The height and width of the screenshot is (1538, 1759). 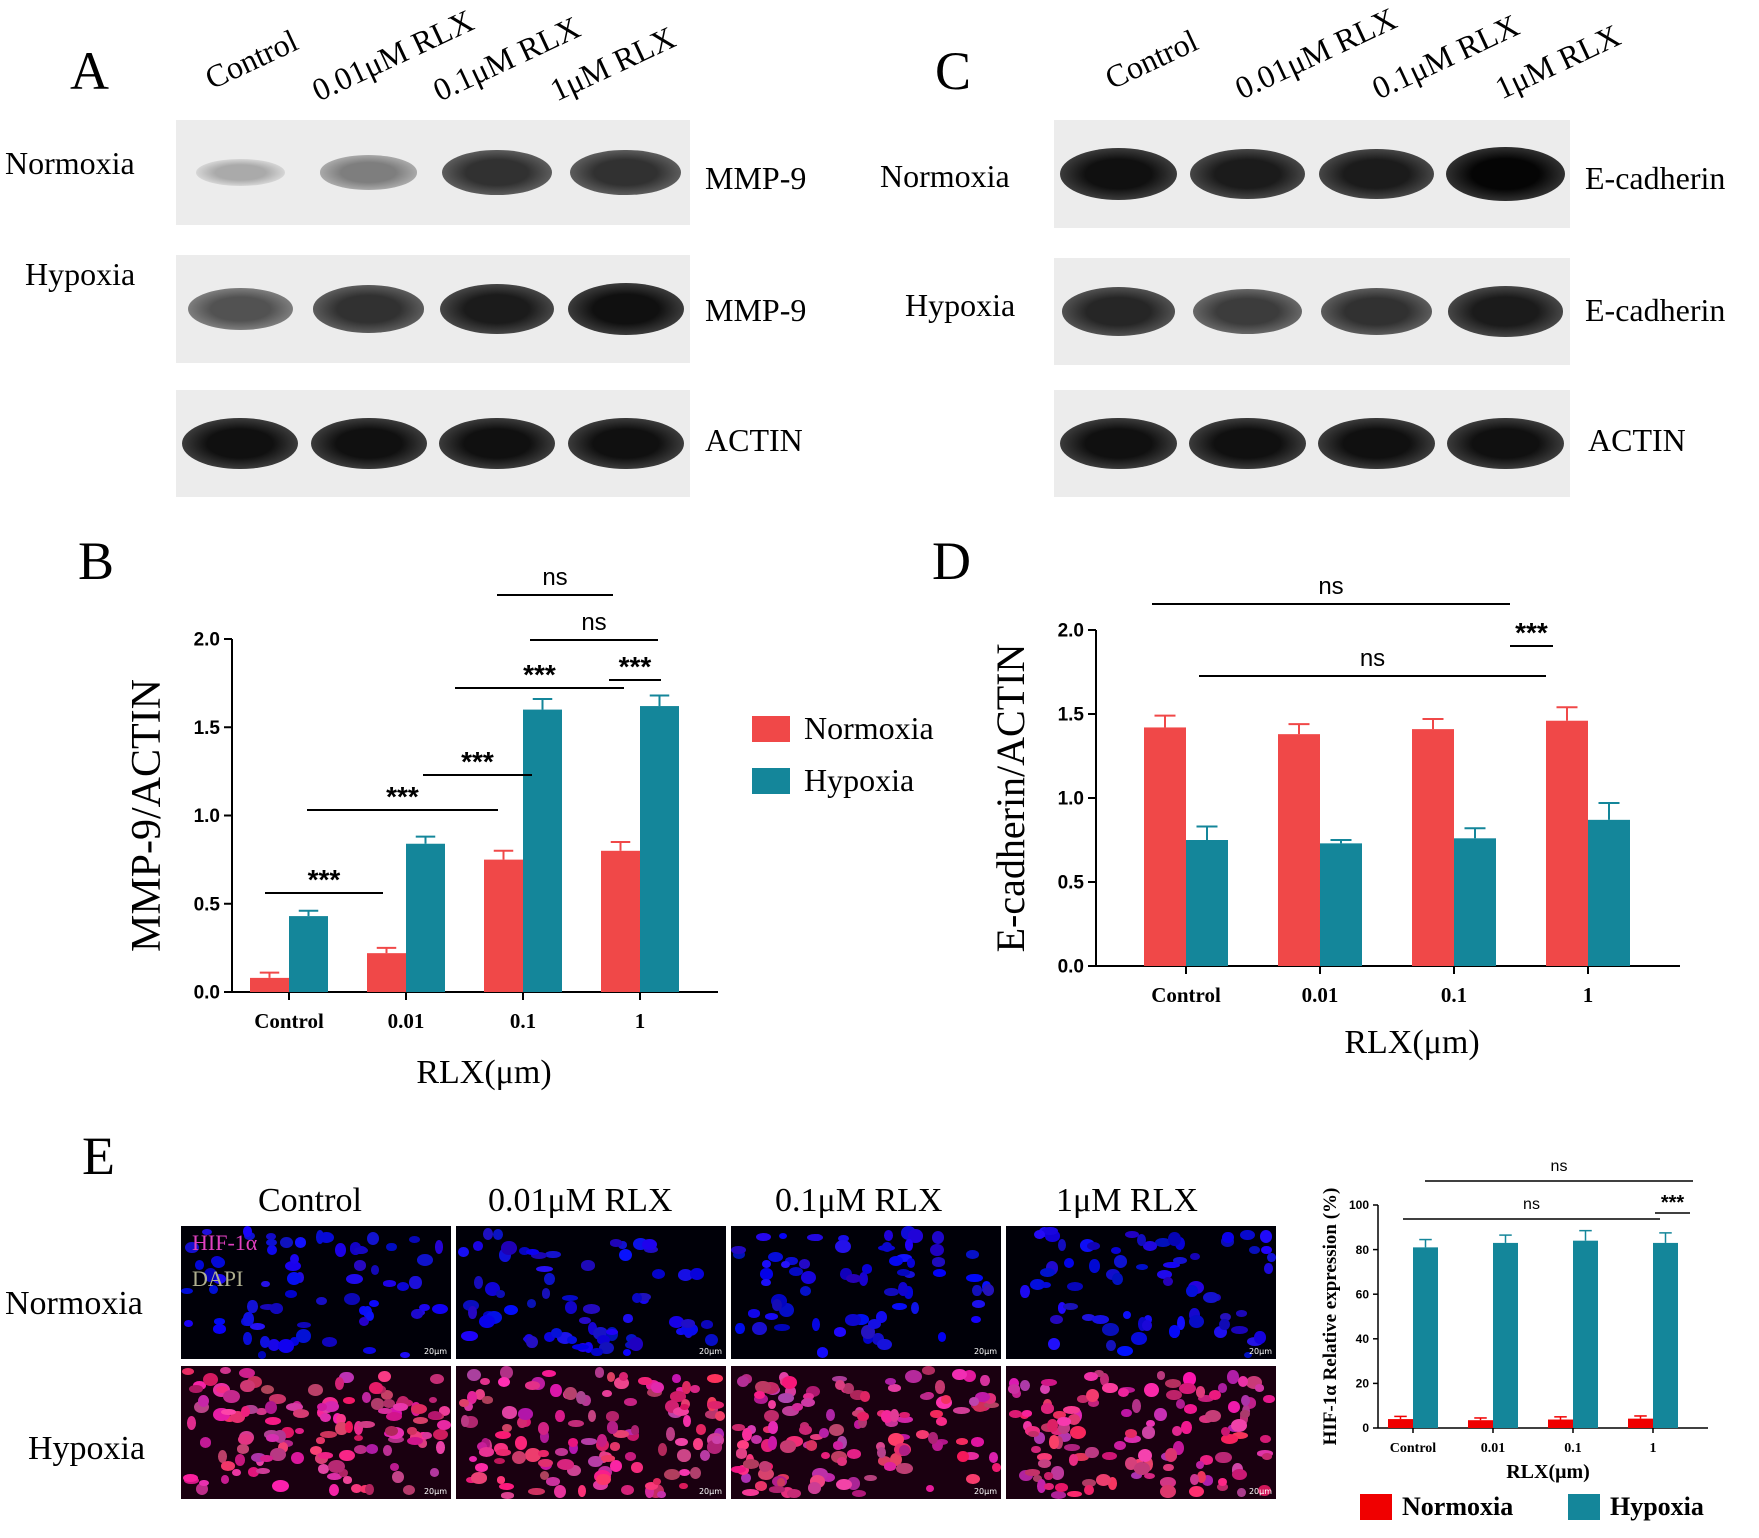 I want to click on chart-d-ylabel: E-cadherin/ACTIN, so click(x=1010, y=798).